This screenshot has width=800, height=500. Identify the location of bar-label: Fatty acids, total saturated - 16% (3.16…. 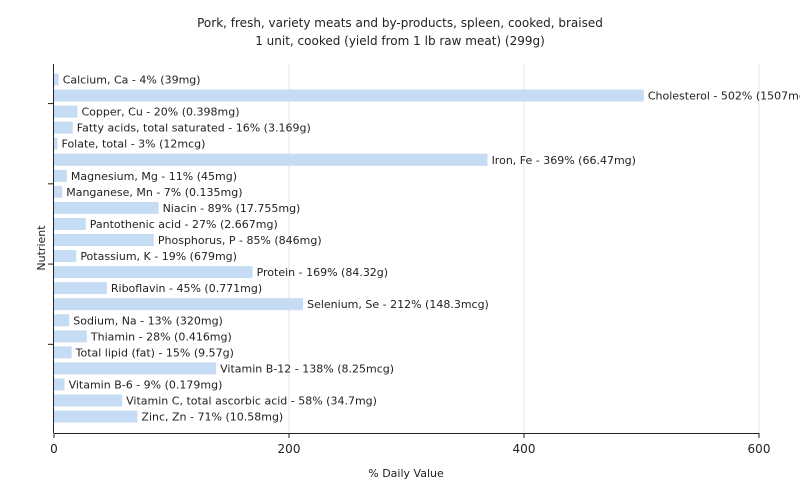
(194, 128).